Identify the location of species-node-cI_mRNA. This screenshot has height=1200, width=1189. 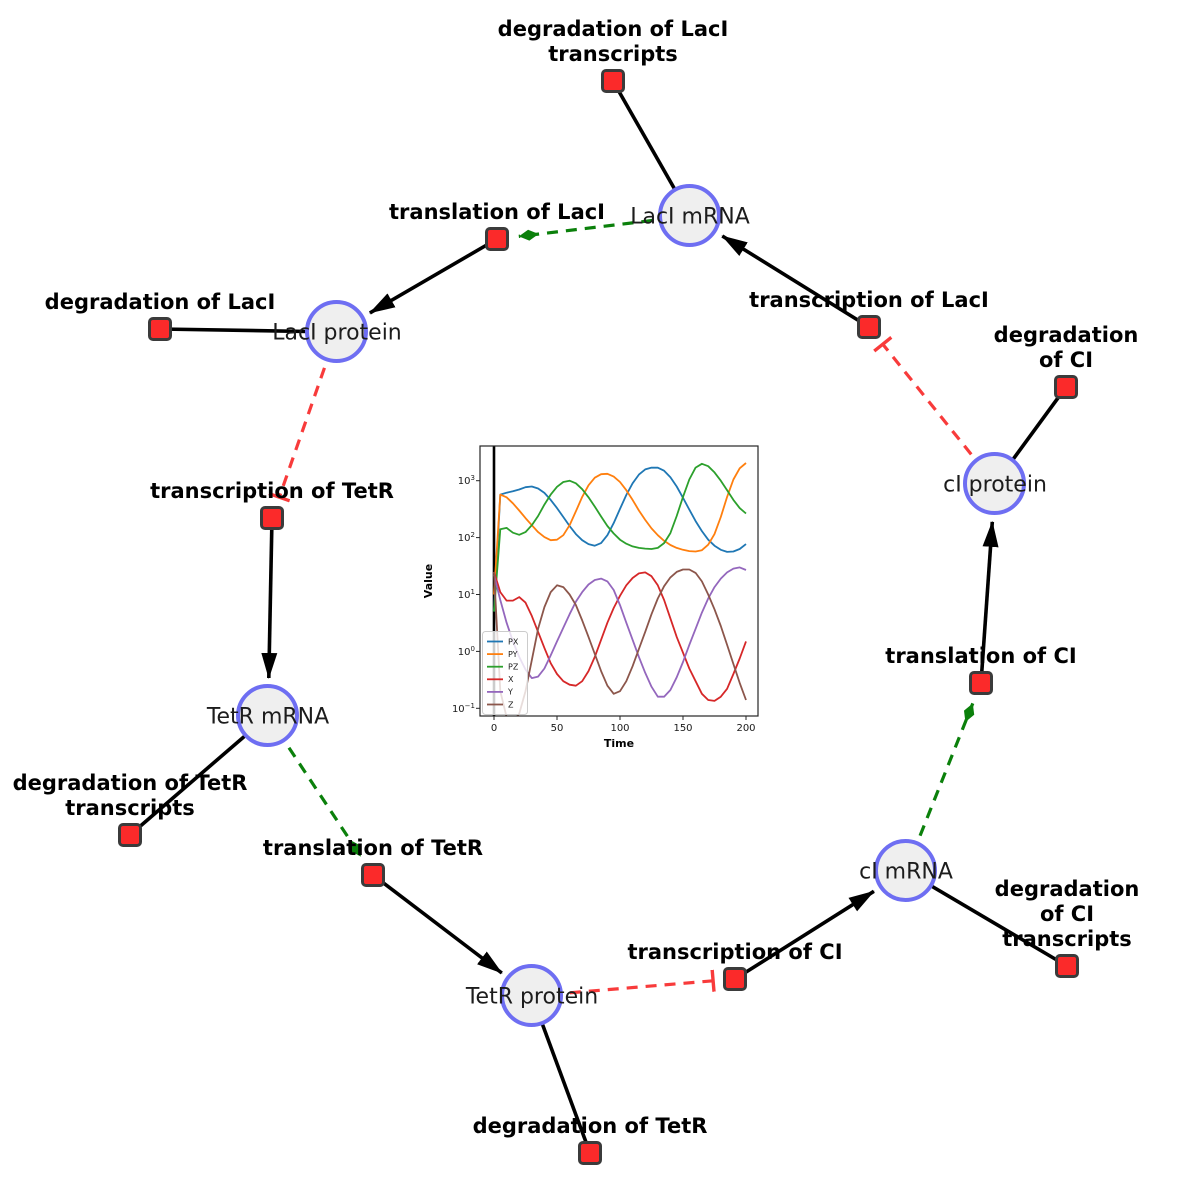
(905, 870).